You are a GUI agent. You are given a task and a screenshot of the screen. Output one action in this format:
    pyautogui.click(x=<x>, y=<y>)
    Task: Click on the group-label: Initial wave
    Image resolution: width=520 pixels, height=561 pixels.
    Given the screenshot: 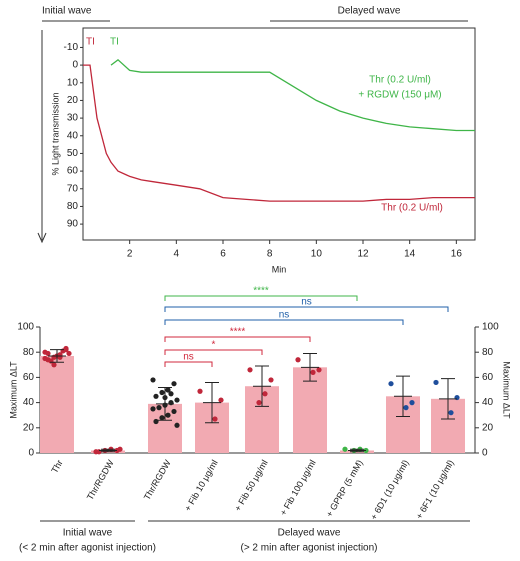 What is the action you would take?
    pyautogui.click(x=88, y=533)
    